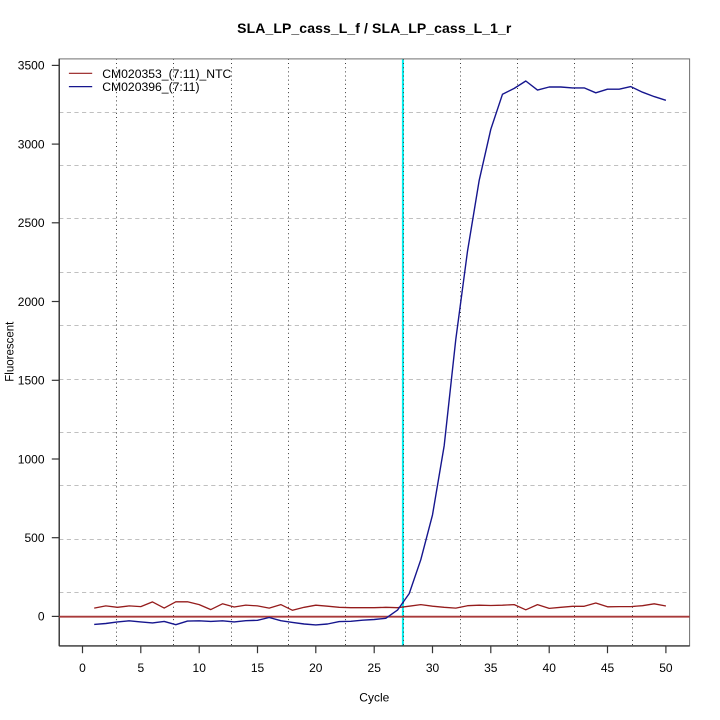 The height and width of the screenshot is (720, 720). Describe the element at coordinates (140, 668) in the screenshot. I see `svg-text: 5` at that location.